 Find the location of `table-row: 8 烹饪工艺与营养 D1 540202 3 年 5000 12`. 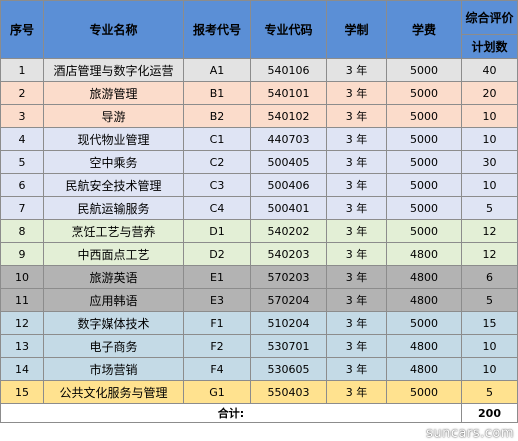

table-row: 8 烹饪工艺与营养 D1 540202 3 年 5000 12 is located at coordinates (259, 231).